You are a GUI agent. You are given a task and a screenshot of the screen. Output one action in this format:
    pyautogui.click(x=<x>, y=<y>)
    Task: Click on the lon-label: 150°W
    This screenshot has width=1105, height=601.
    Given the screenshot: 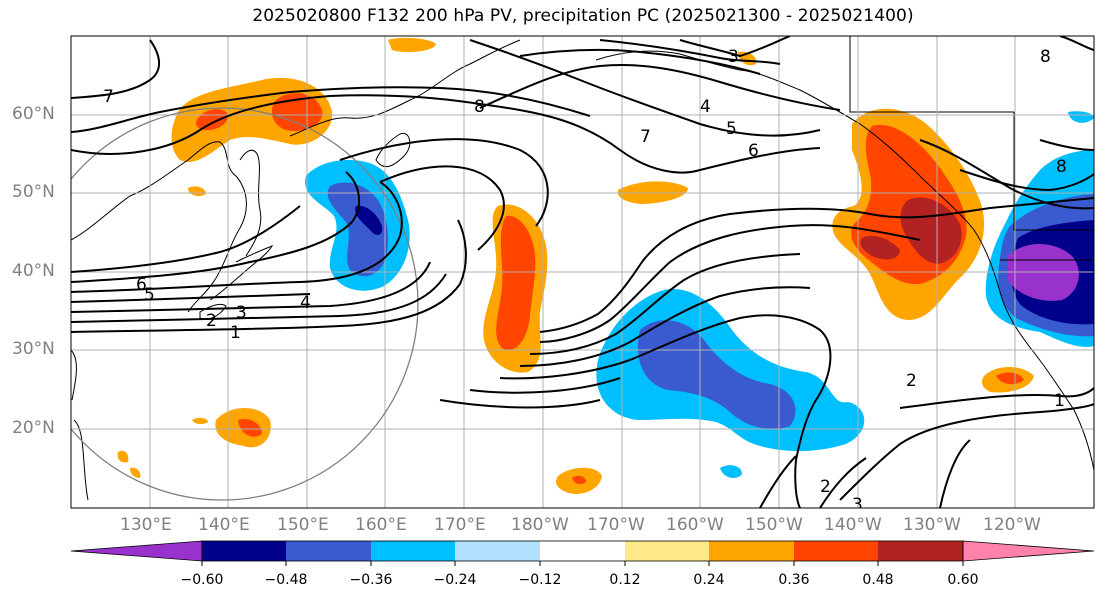 What is the action you would take?
    pyautogui.click(x=774, y=525)
    